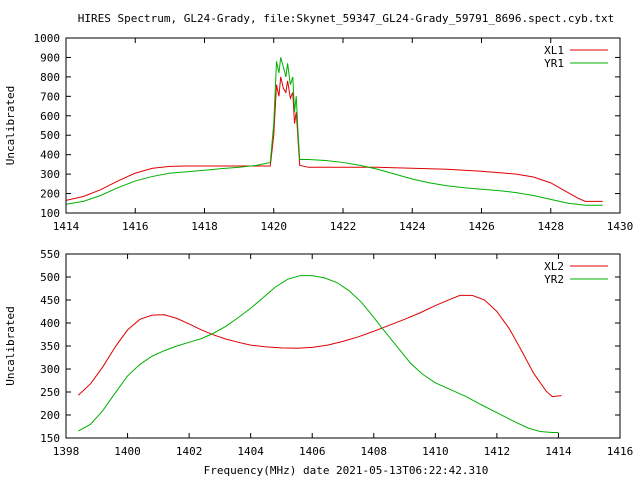 The width and height of the screenshot is (640, 480). What do you see at coordinates (50, 369) in the screenshot?
I see `bottom-y-tick-label: 300` at bounding box center [50, 369].